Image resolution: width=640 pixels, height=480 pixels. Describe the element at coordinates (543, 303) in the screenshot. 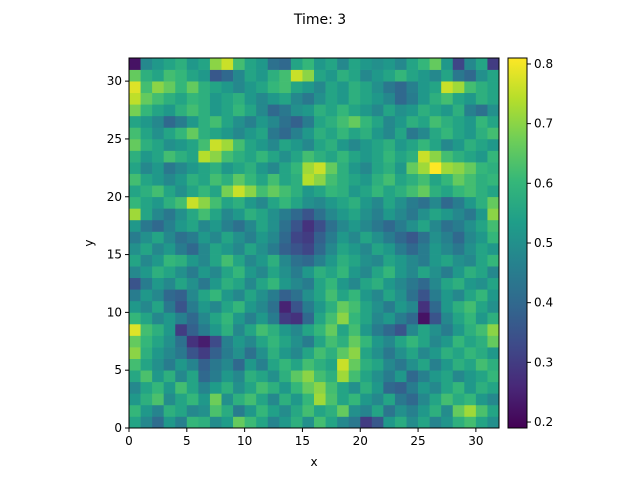

I see `colorbar-tick-label: 0.4` at that location.